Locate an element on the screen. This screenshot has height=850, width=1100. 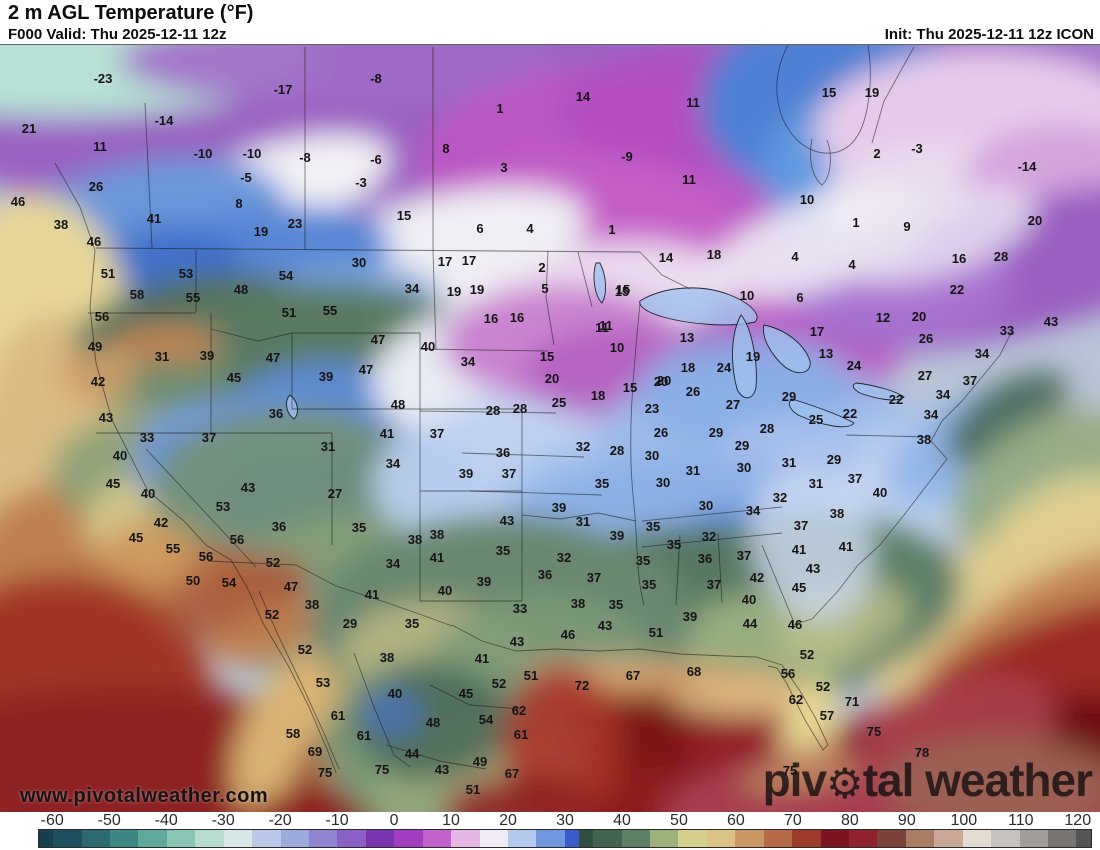
temp-label: 27 is located at coordinates (925, 375).